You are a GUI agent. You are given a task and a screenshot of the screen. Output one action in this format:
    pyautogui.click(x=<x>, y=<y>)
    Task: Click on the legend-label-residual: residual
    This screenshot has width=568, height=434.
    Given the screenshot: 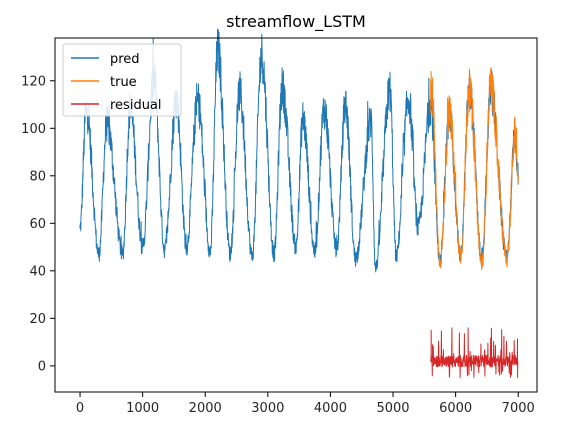 What is the action you would take?
    pyautogui.click(x=136, y=105)
    